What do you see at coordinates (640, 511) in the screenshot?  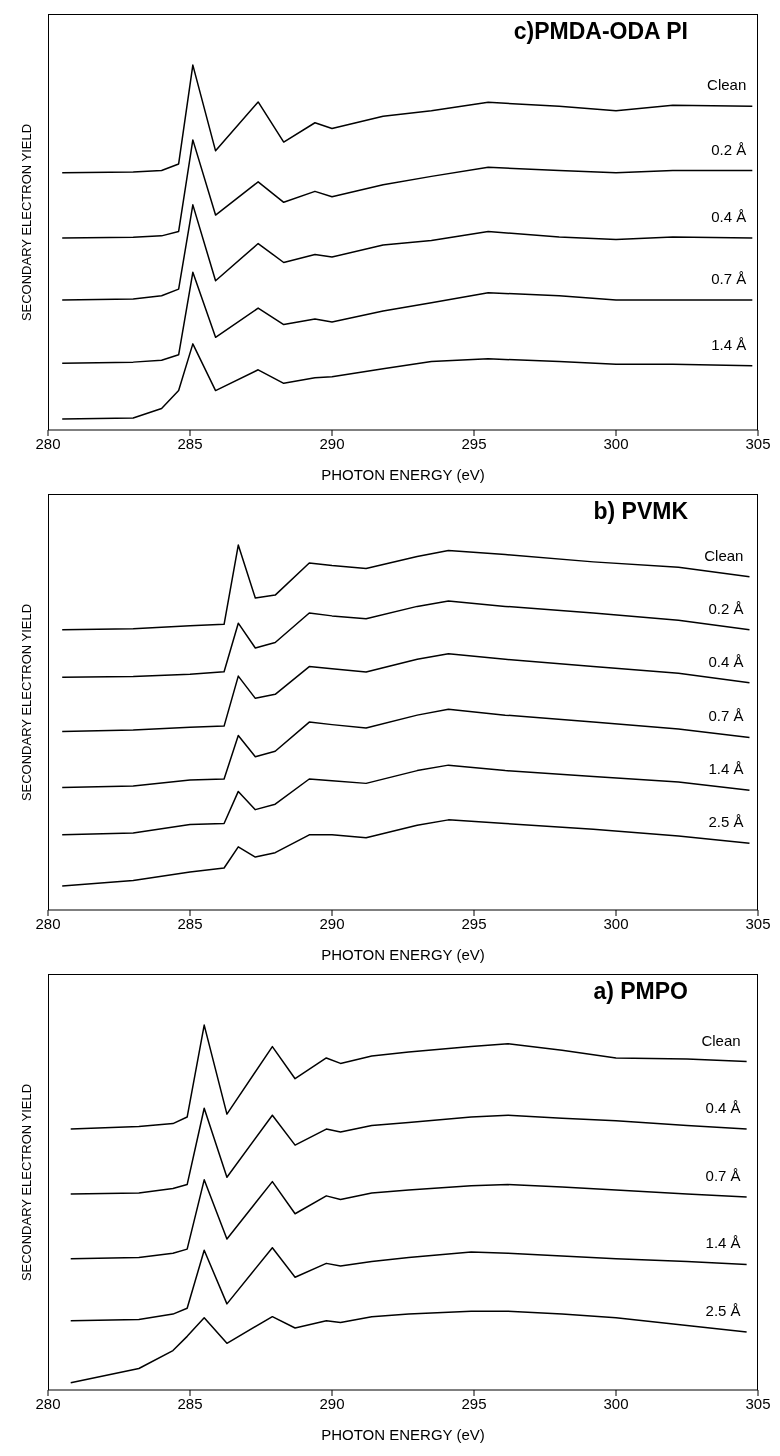 I see `chart-title: b) PVMK` at bounding box center [640, 511].